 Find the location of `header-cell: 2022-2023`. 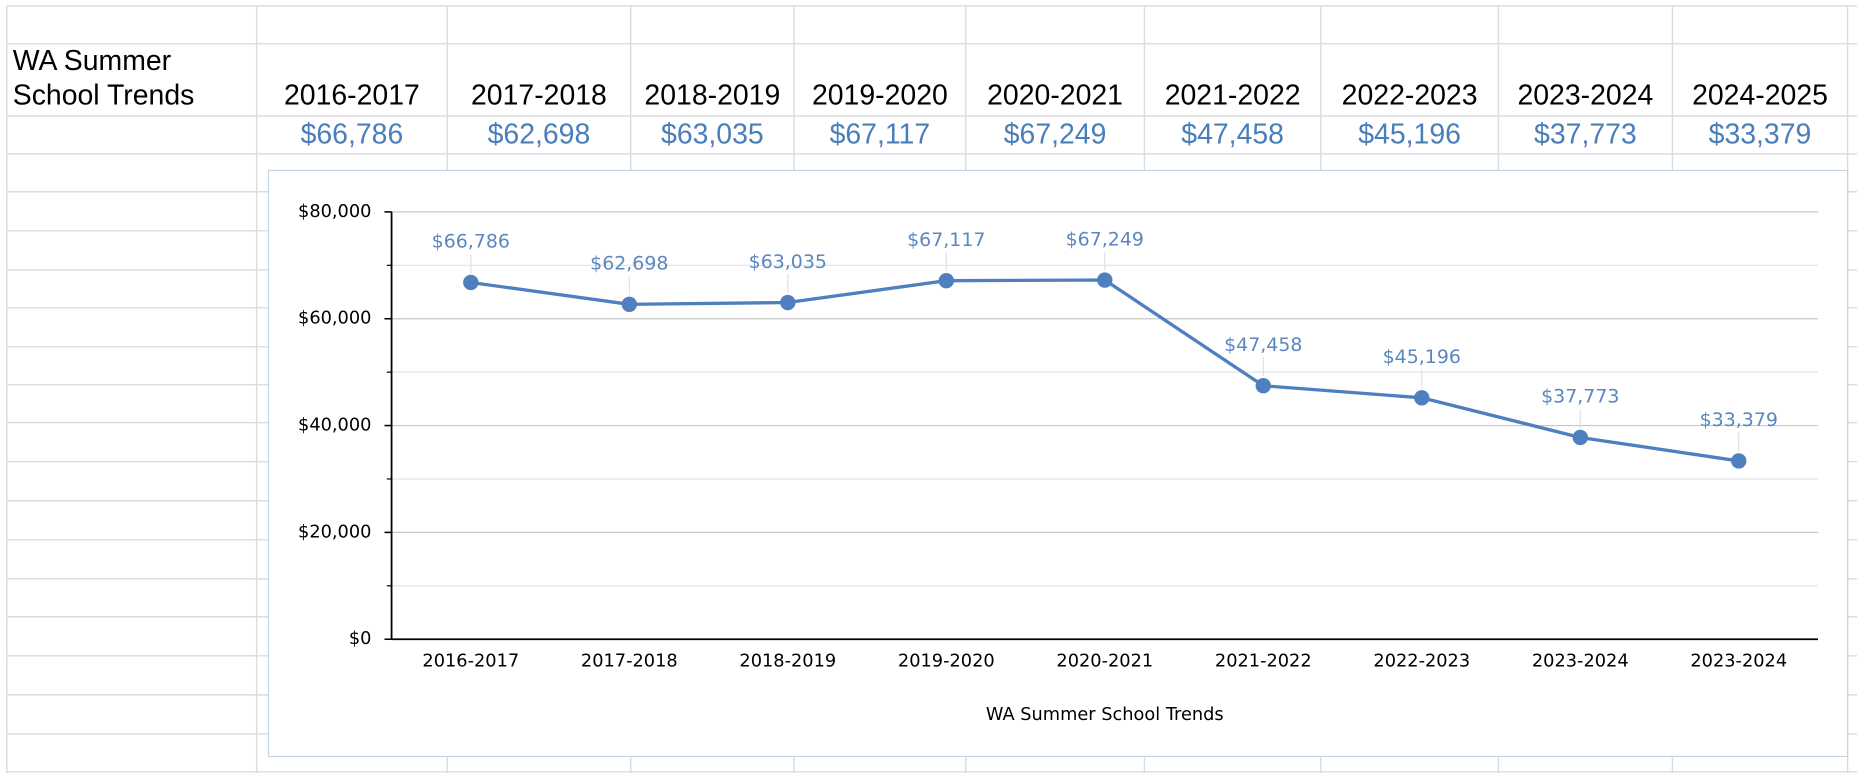

header-cell: 2022-2023 is located at coordinates (1410, 96).